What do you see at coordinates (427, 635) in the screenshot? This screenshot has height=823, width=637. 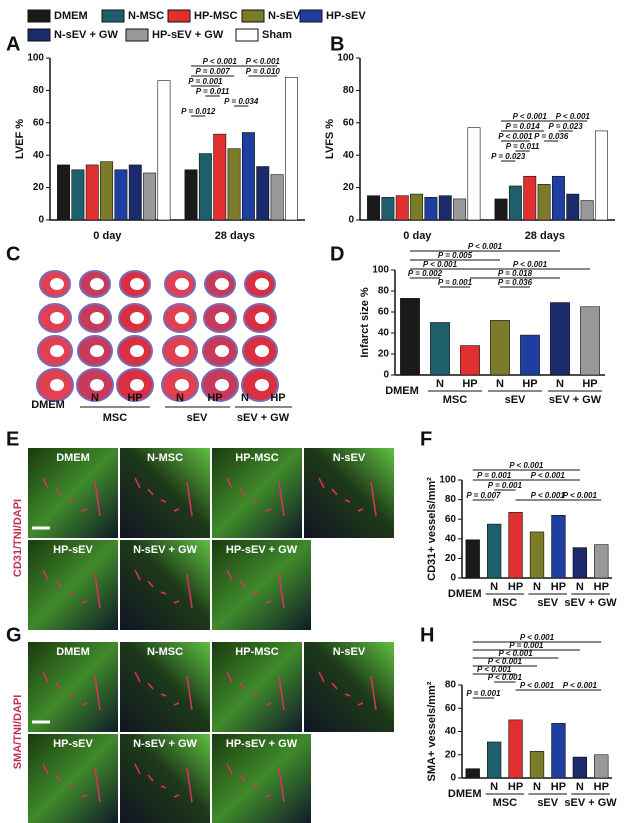 I see `panel-letter: H` at bounding box center [427, 635].